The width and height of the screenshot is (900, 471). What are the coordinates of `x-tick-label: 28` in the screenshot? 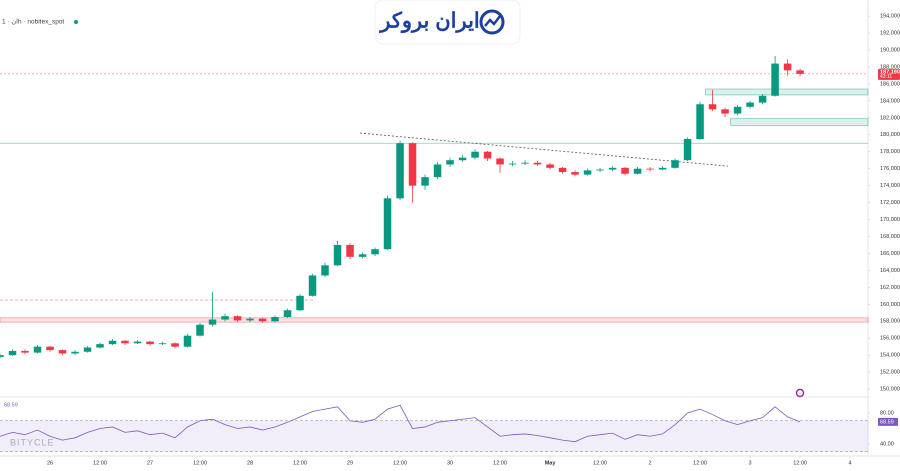 It's located at (250, 463).